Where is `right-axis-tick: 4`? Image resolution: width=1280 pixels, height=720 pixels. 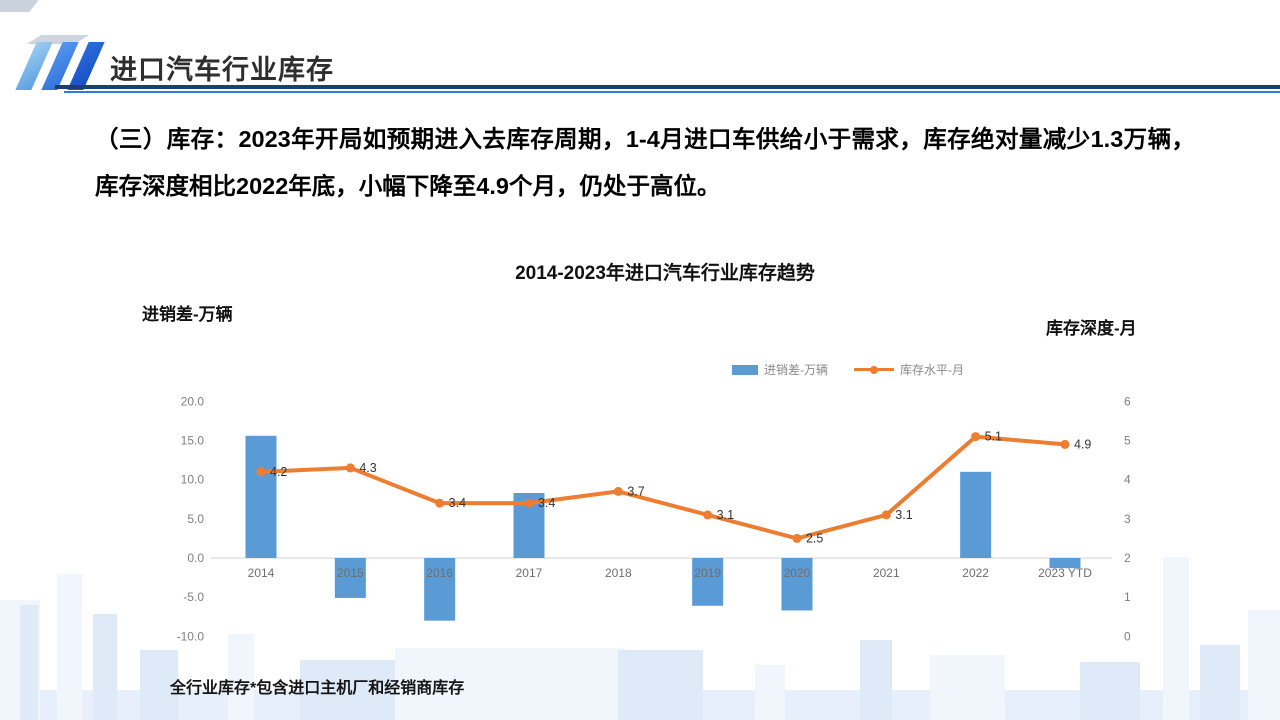
right-axis-tick: 4 is located at coordinates (1127, 480).